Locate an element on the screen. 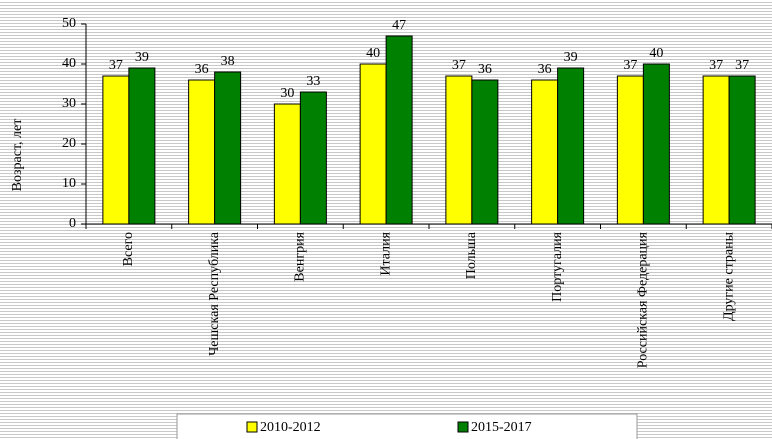 The height and width of the screenshot is (439, 772). data-label: 33 is located at coordinates (313, 81).